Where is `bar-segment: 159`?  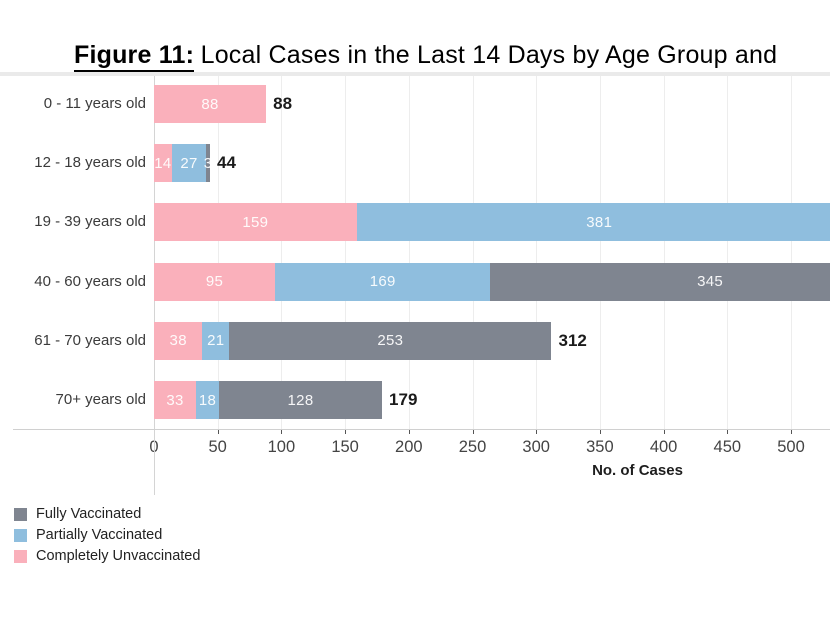 bar-segment: 159 is located at coordinates (255, 222).